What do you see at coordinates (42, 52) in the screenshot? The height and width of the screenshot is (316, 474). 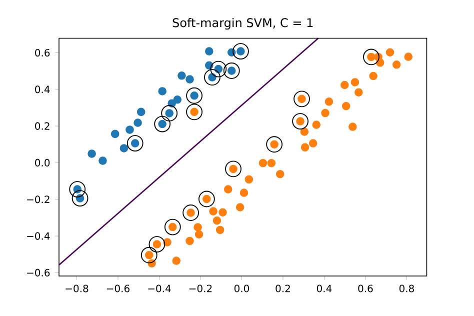 I see `y-tick-label: 0.6` at bounding box center [42, 52].